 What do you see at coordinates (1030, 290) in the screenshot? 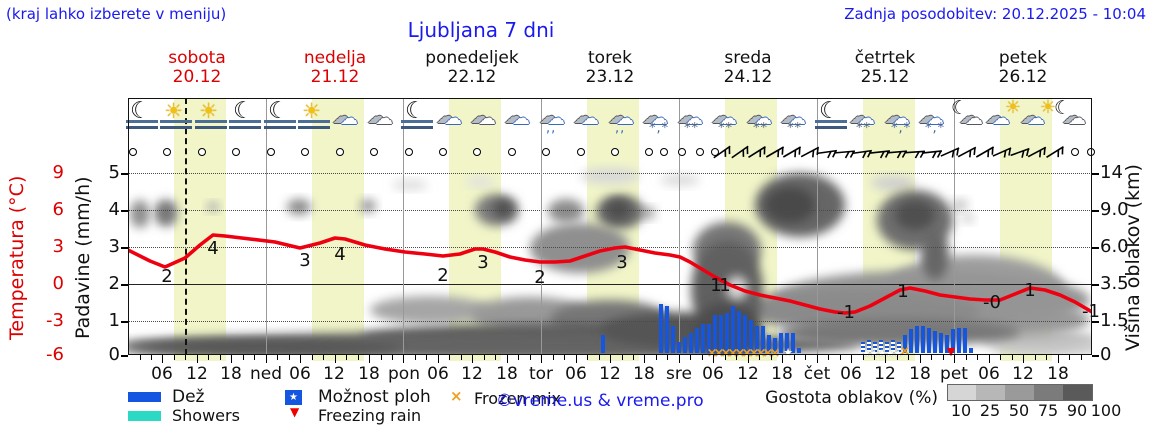
I see `temperature-value-label: 1` at bounding box center [1030, 290].